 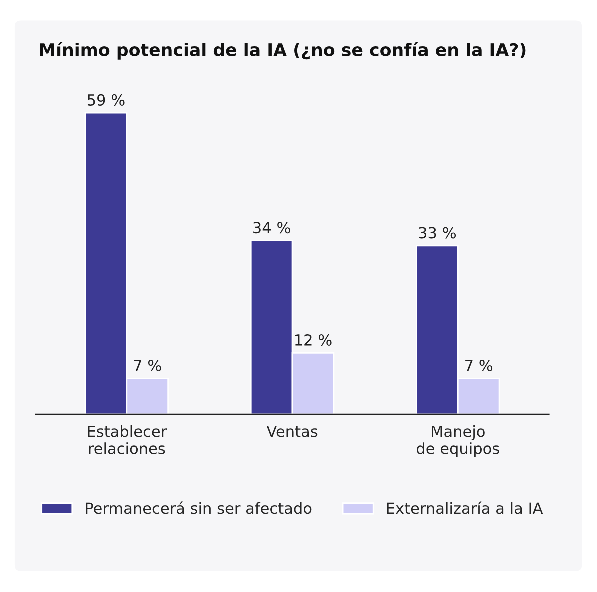 I want to click on data-label: 34 %, so click(x=272, y=228).